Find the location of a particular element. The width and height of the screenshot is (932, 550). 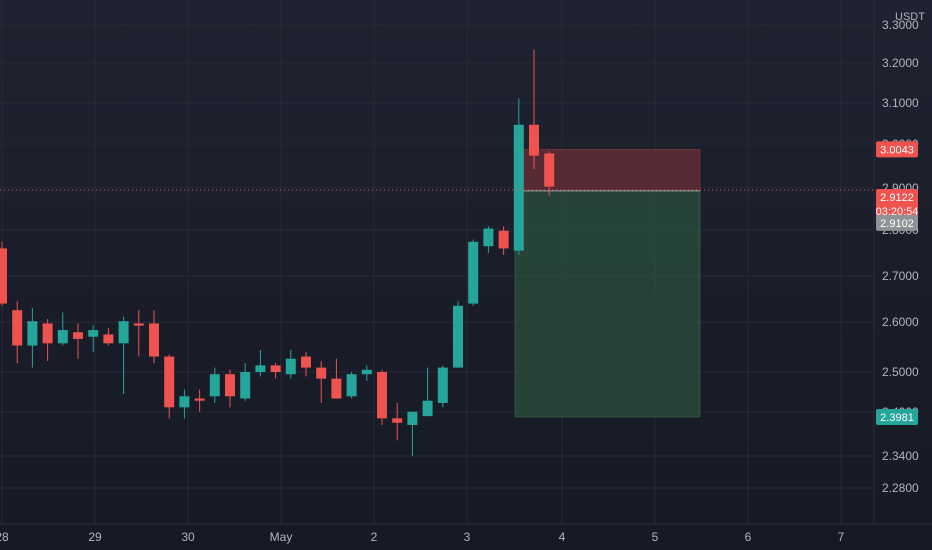

time-tick-label: 7 is located at coordinates (841, 537).